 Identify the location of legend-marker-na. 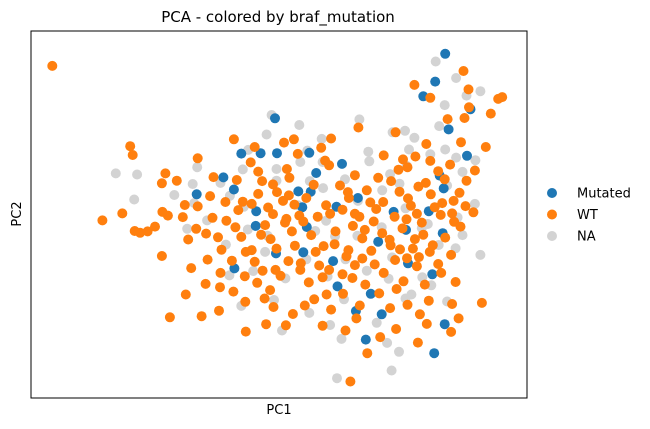
(552, 236).